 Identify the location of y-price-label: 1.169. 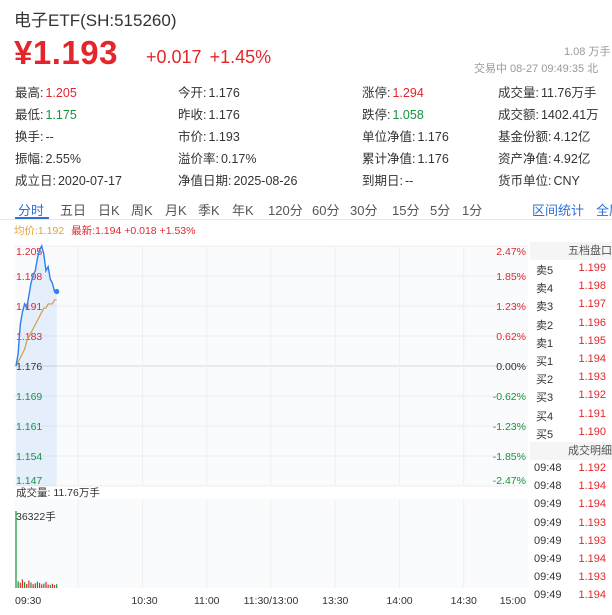
(29, 397).